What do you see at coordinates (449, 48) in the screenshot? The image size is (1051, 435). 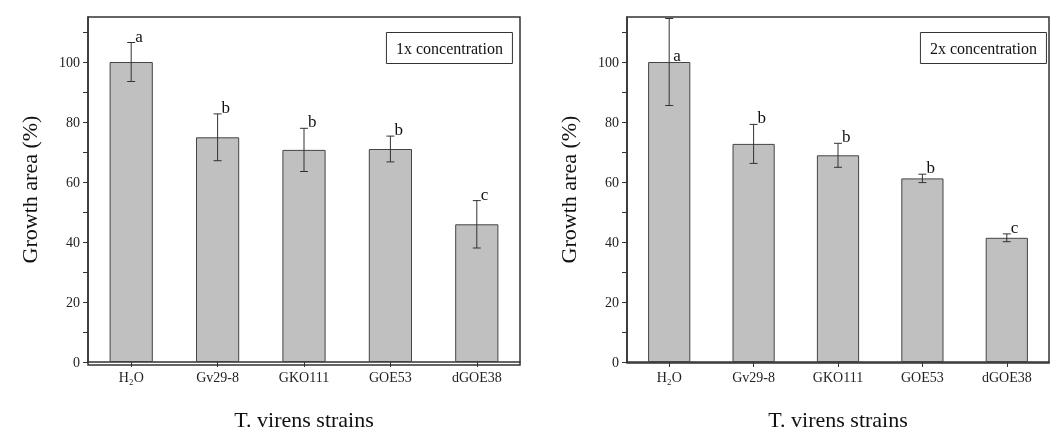 I see `annotation: 1x concentration` at bounding box center [449, 48].